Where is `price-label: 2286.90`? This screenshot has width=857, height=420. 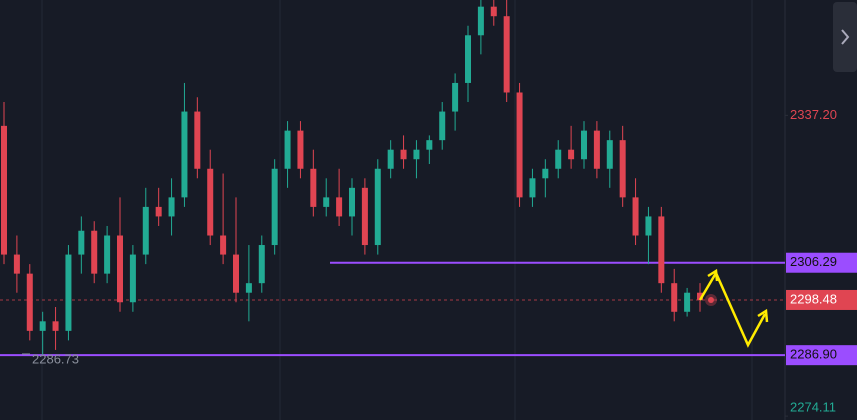 price-label: 2286.90 is located at coordinates (813, 354).